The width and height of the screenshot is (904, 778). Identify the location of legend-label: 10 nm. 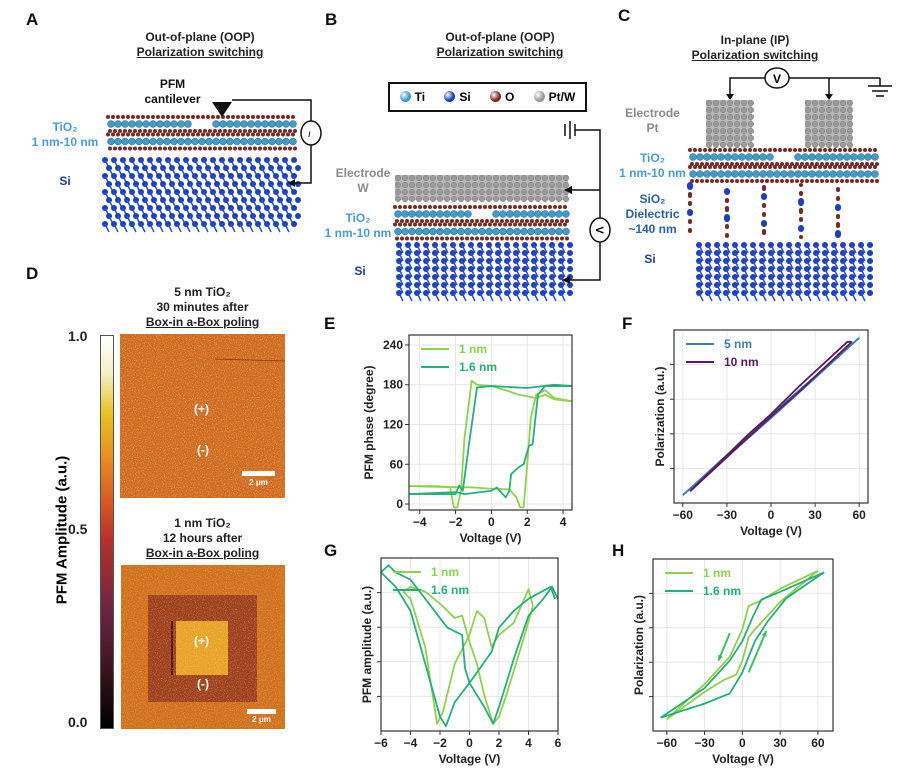
(741, 362).